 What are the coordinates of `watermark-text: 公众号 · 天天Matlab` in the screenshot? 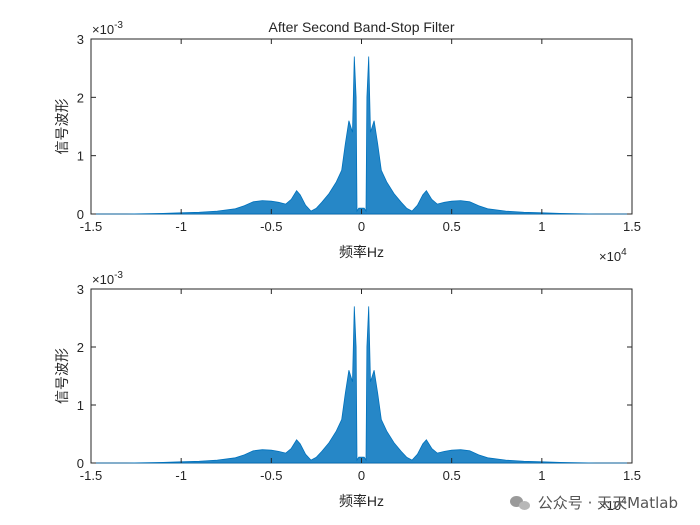 It's located at (607, 503).